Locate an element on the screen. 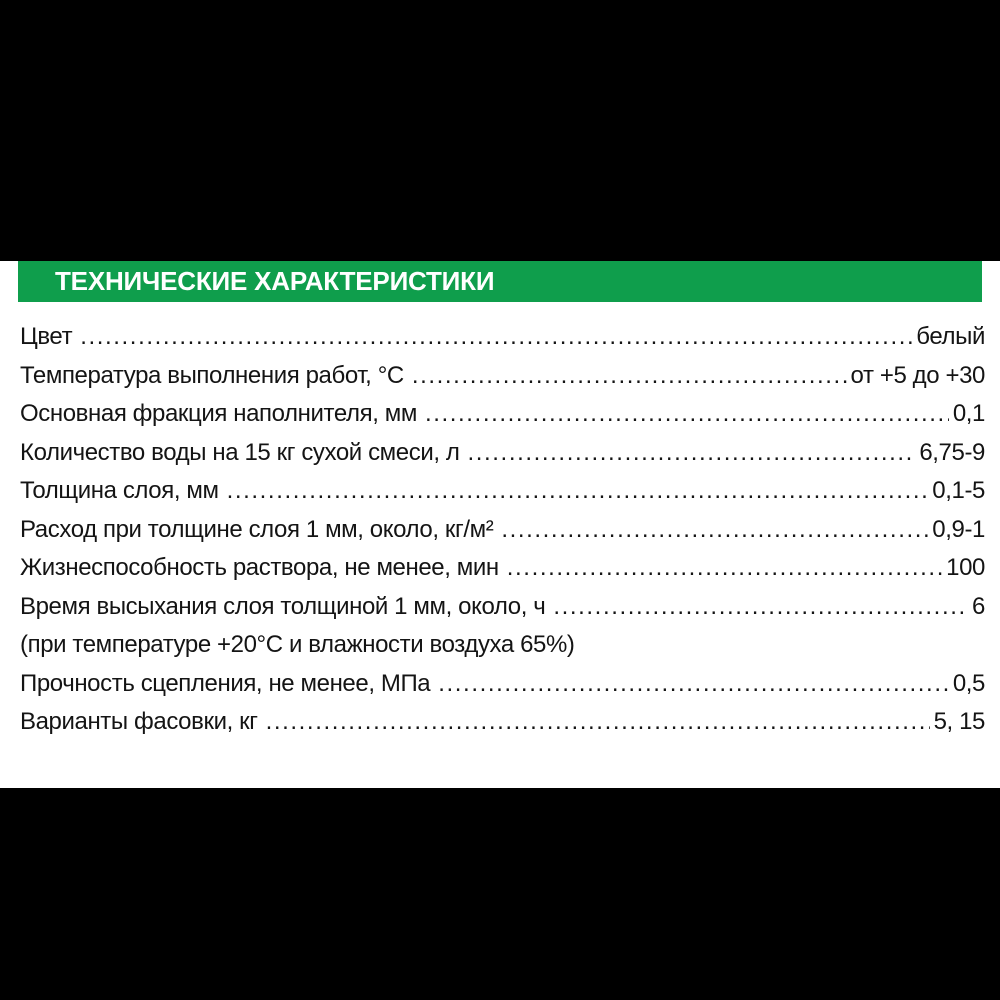  spec-value: 0,5 is located at coordinates (969, 683).